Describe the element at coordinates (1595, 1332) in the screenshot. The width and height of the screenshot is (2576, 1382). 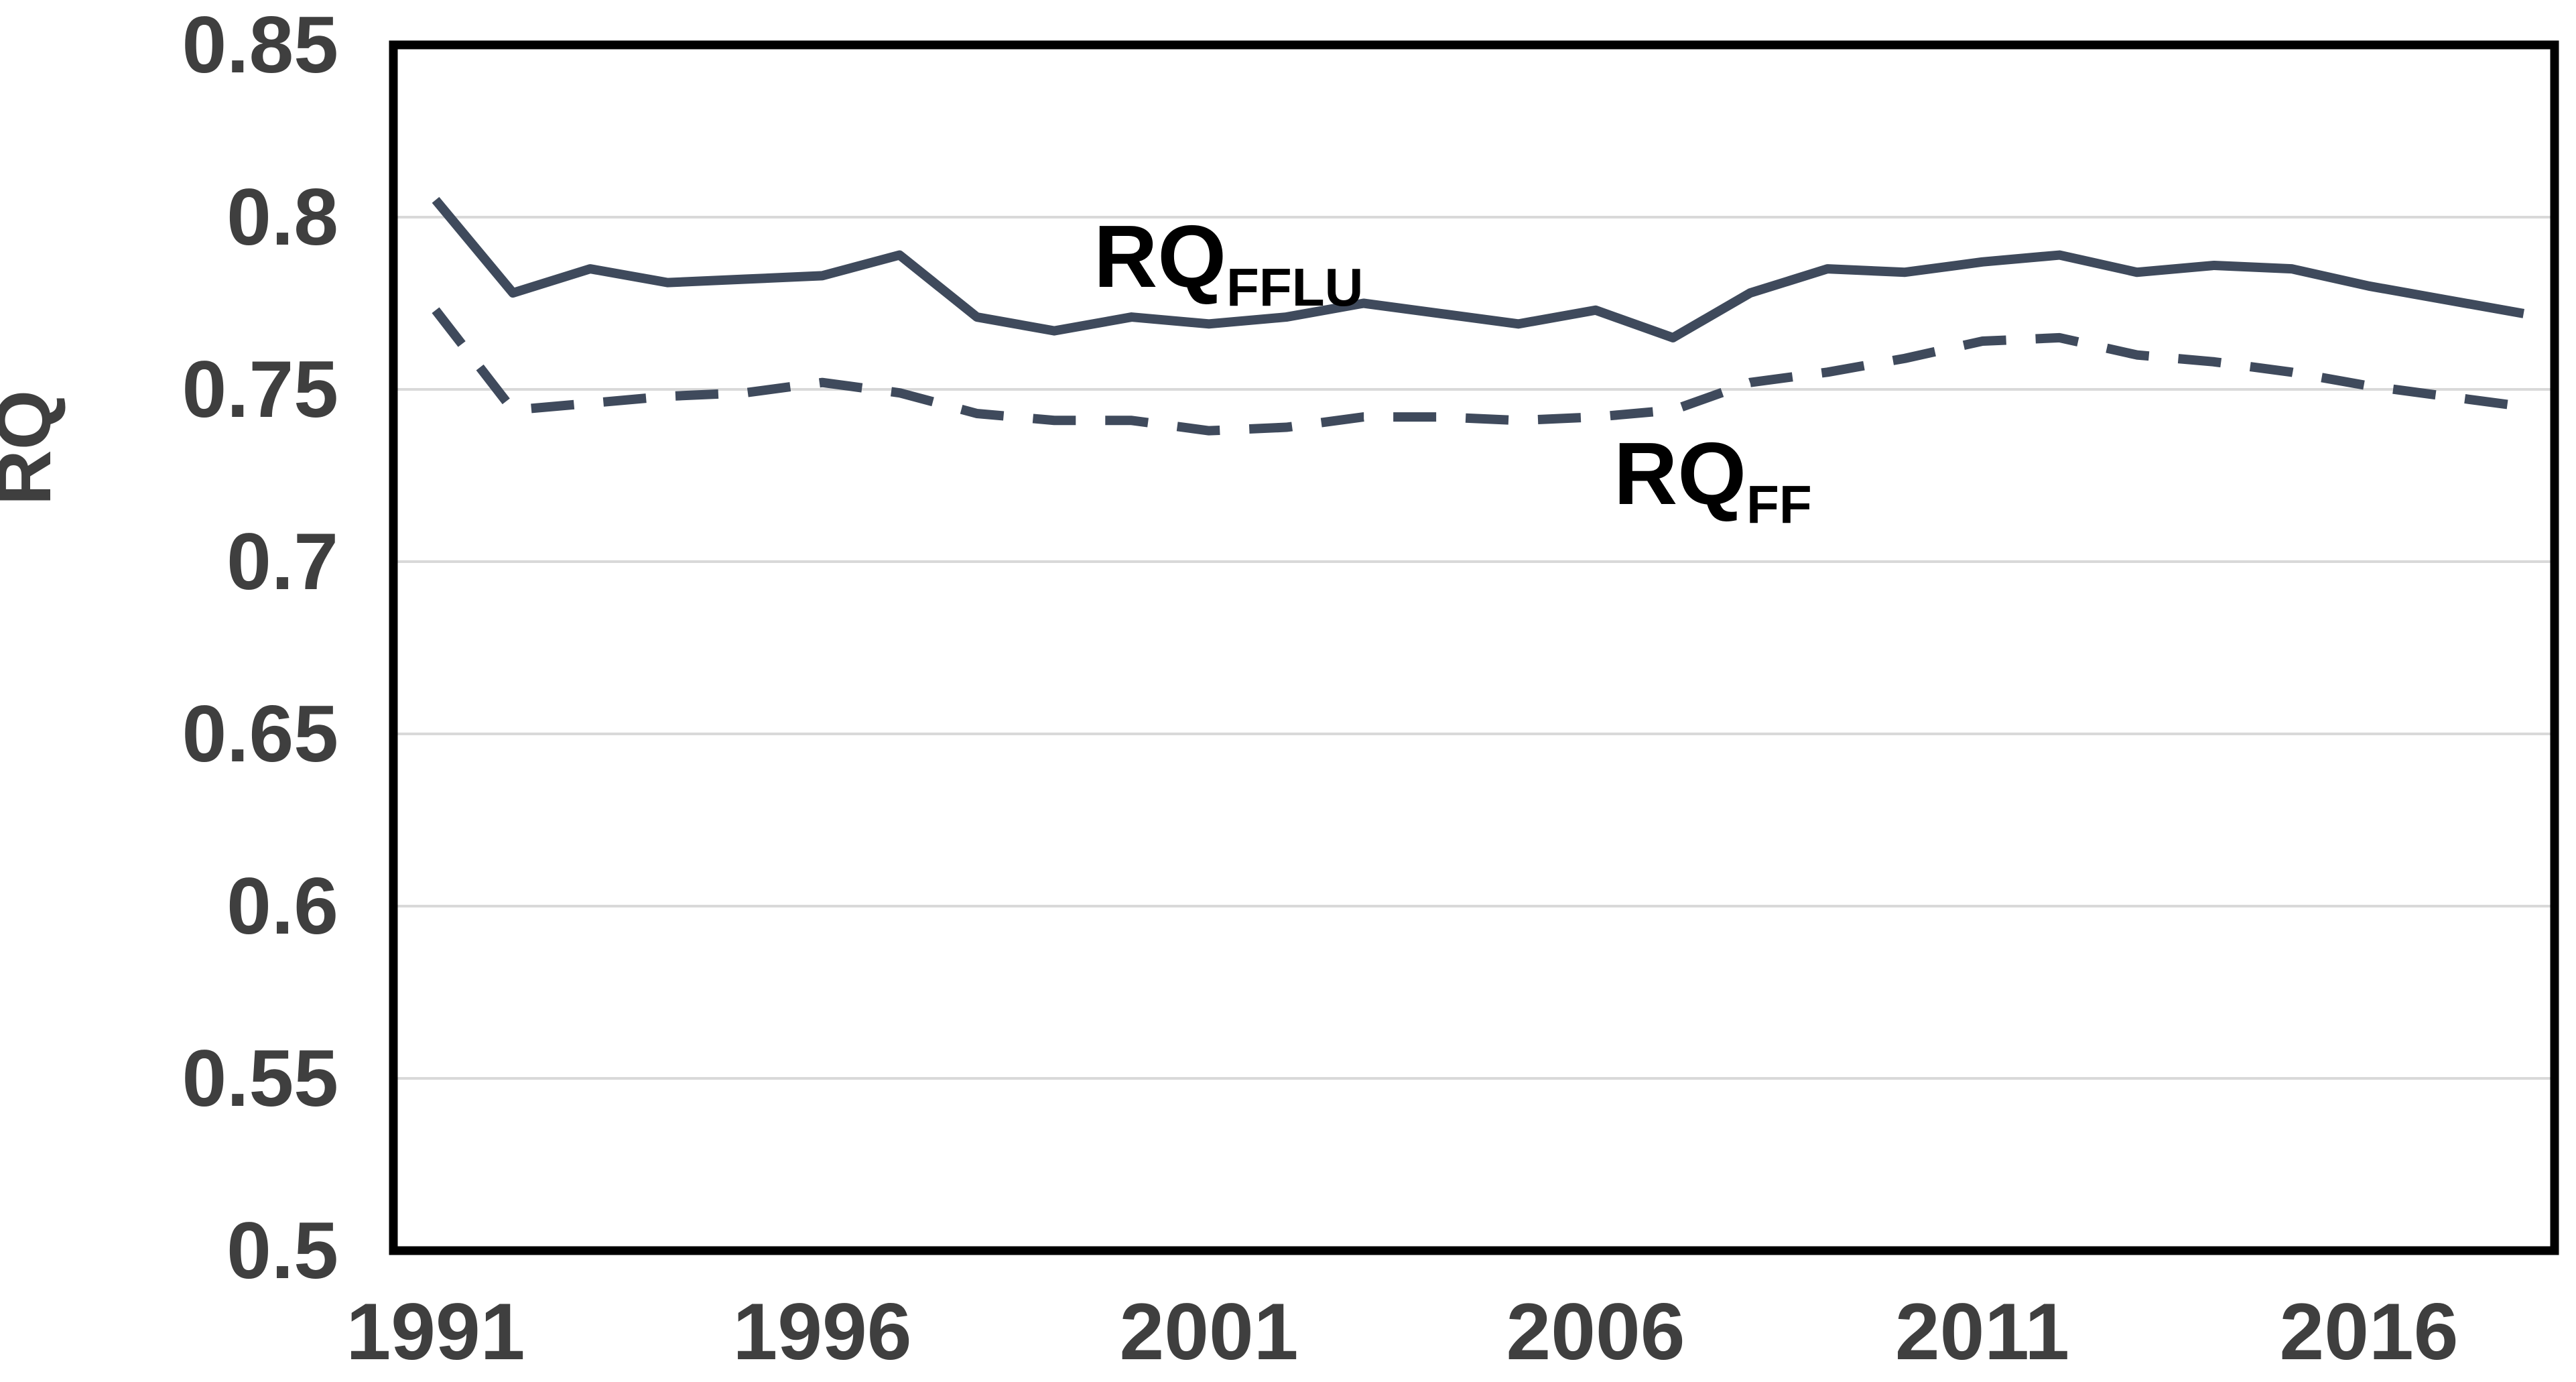
I see `x-tick-label: 2006` at that location.